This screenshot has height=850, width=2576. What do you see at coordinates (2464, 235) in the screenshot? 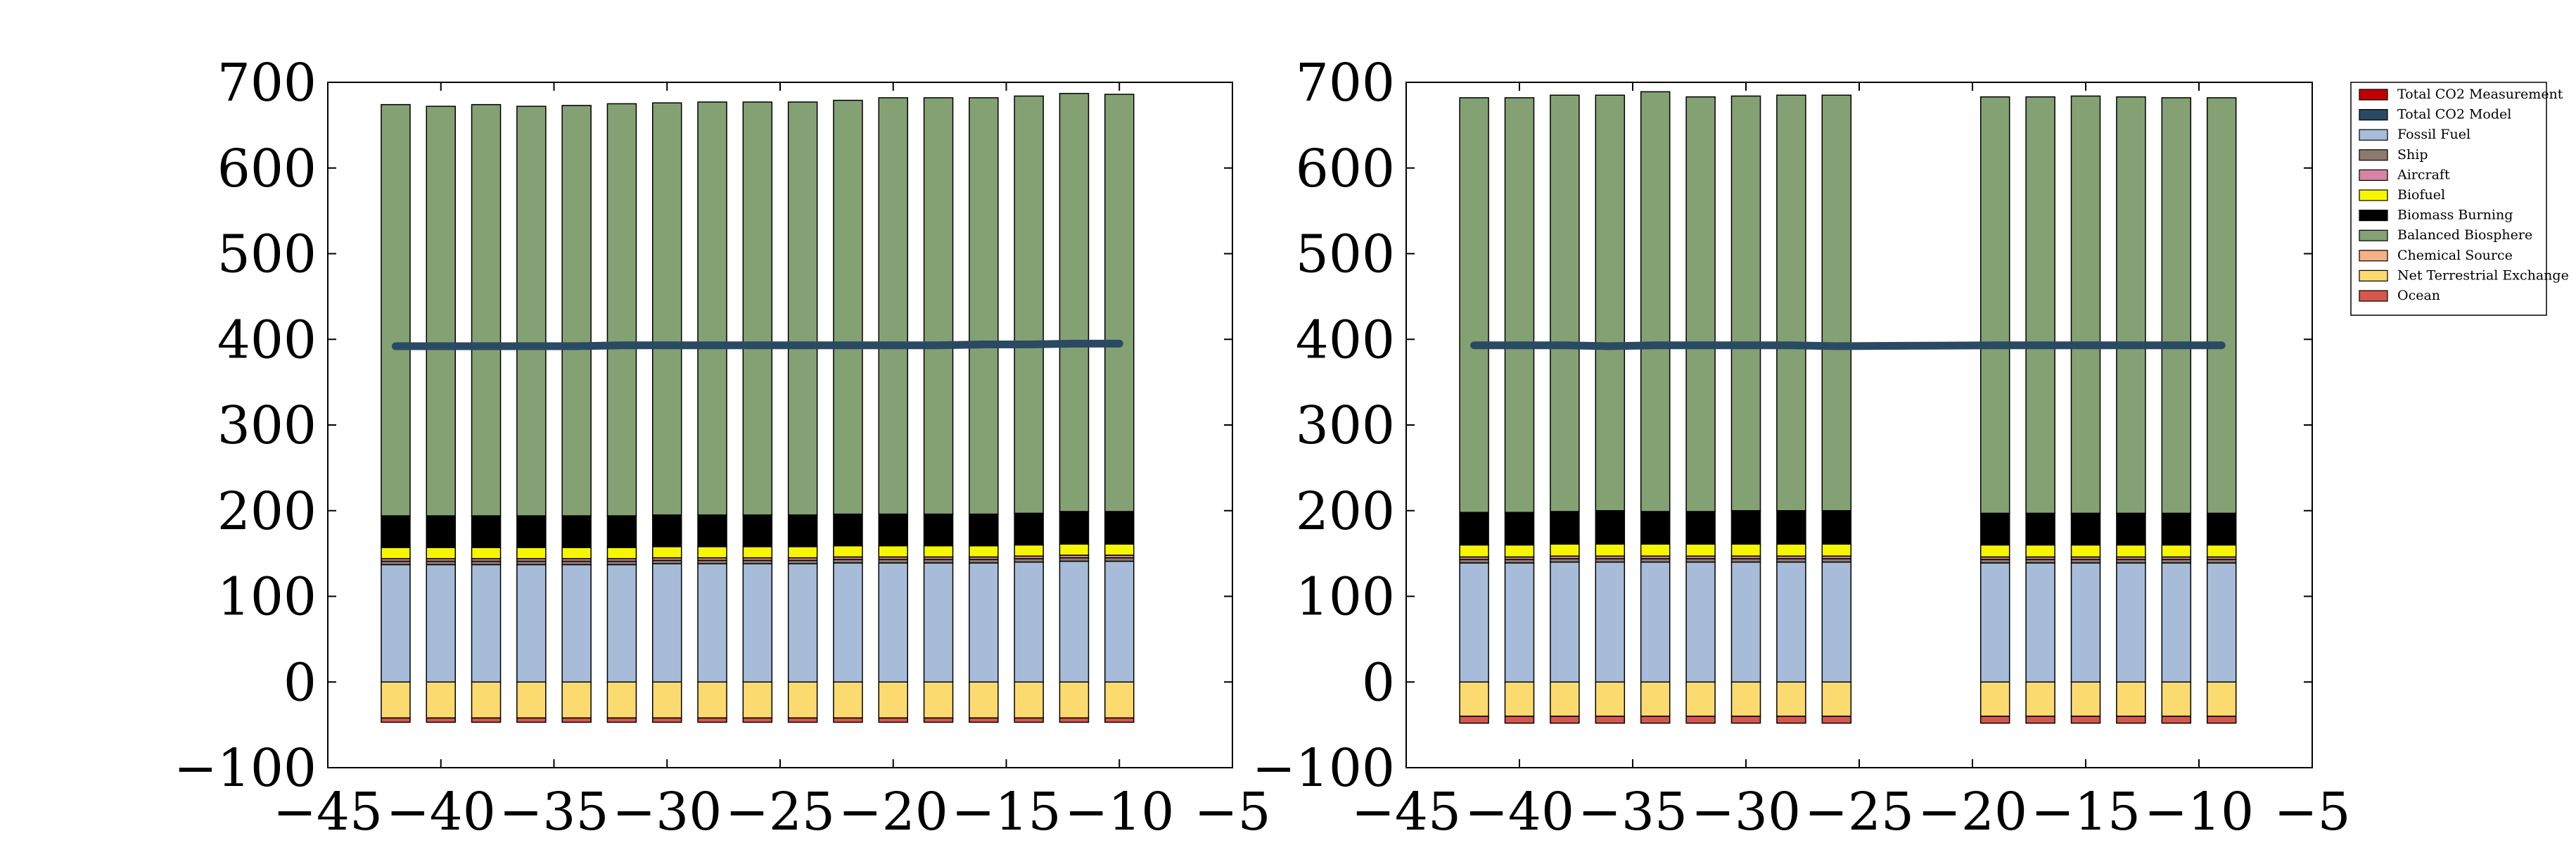
I see `legend-label-balanced-biosphere: Balanced Biosphere` at bounding box center [2464, 235].